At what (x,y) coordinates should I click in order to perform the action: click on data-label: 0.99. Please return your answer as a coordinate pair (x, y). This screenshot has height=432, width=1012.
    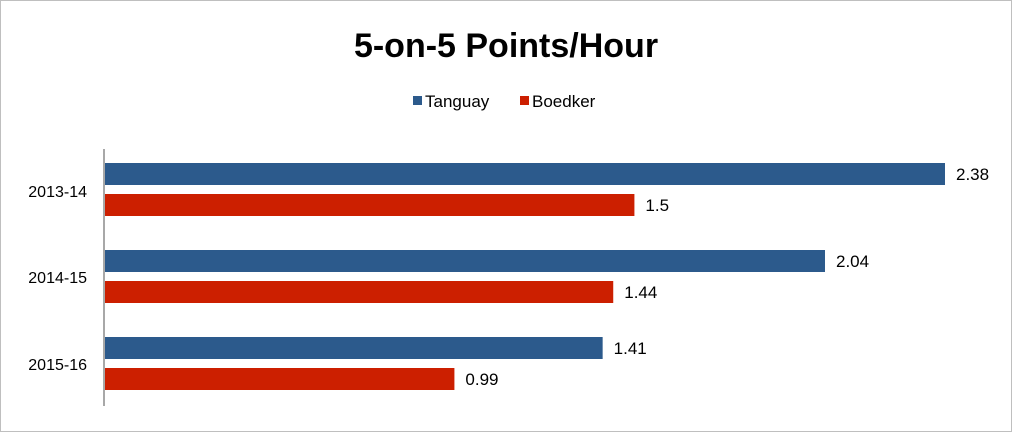
    Looking at the image, I should click on (481, 379).